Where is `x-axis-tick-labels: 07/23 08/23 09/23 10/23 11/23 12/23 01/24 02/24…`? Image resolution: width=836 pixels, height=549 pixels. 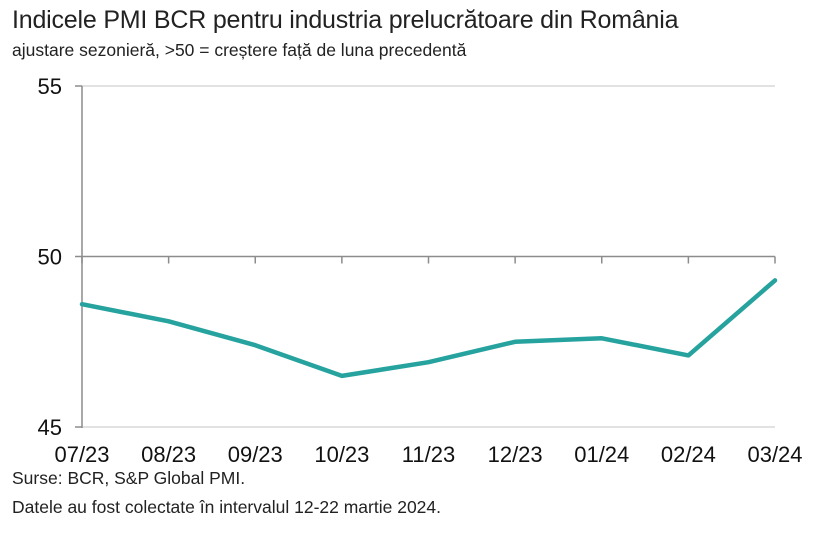
x-axis-tick-labels: 07/23 08/23 09/23 10/23 11/23 12/23 01/24 02/24… is located at coordinates (428, 454).